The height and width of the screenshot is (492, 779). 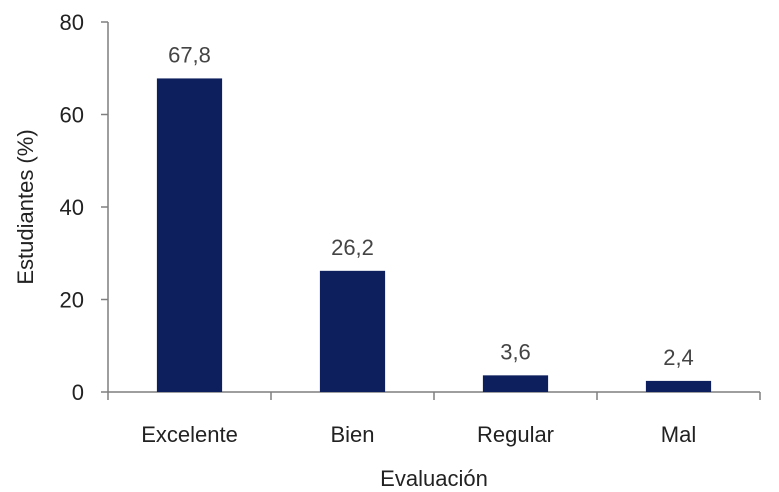 I want to click on data-label: 2,4, so click(x=678, y=357).